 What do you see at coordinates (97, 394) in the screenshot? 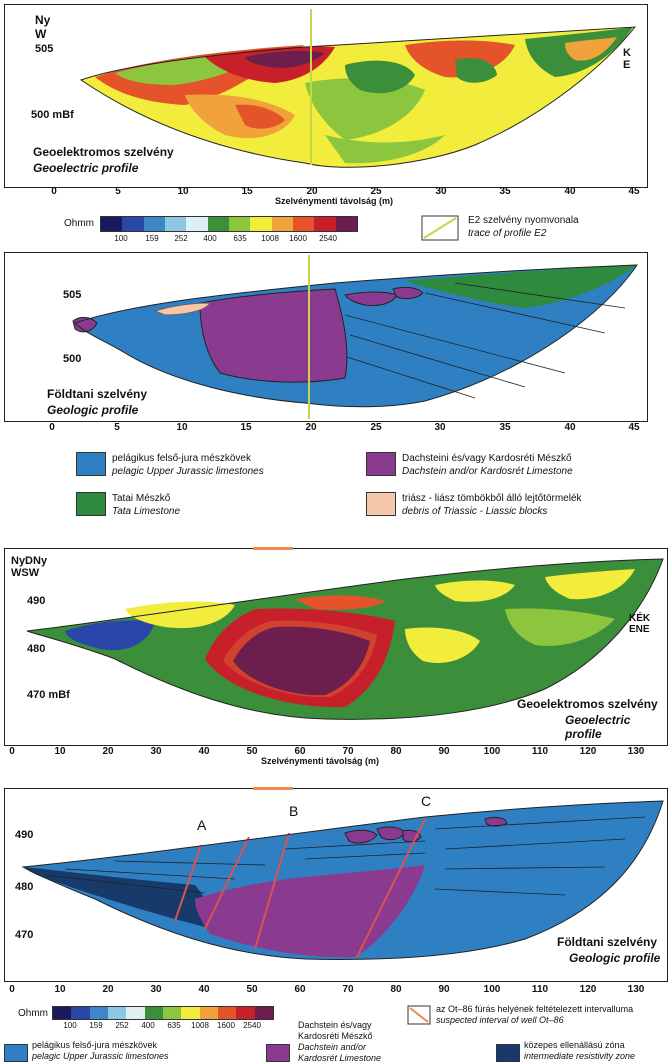
I see `panel-title-hu: Földtani szelvény` at bounding box center [97, 394].